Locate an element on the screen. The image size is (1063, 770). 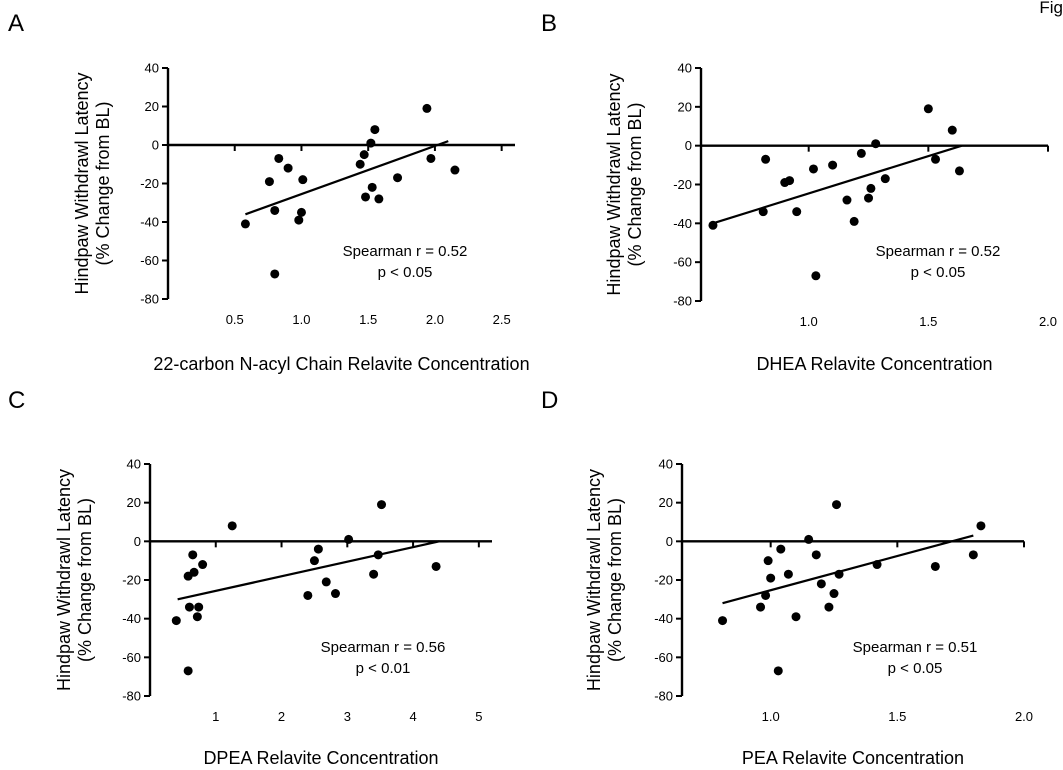
x-axis-title: PEA Relavite Concentration is located at coordinates (853, 758).